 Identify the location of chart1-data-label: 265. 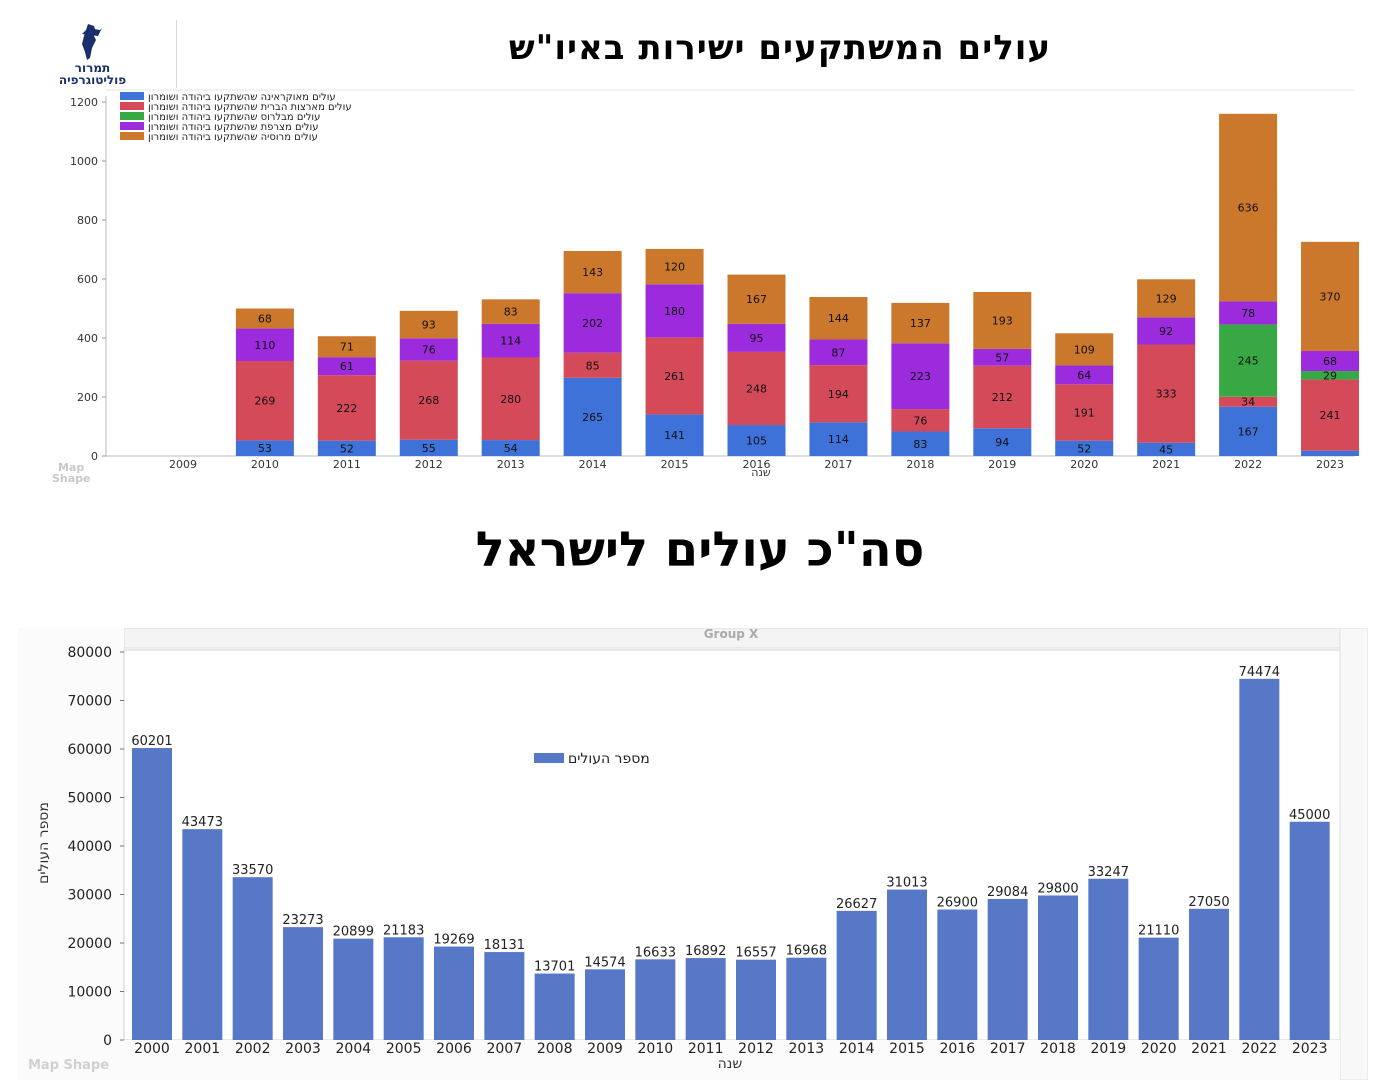
(592, 417).